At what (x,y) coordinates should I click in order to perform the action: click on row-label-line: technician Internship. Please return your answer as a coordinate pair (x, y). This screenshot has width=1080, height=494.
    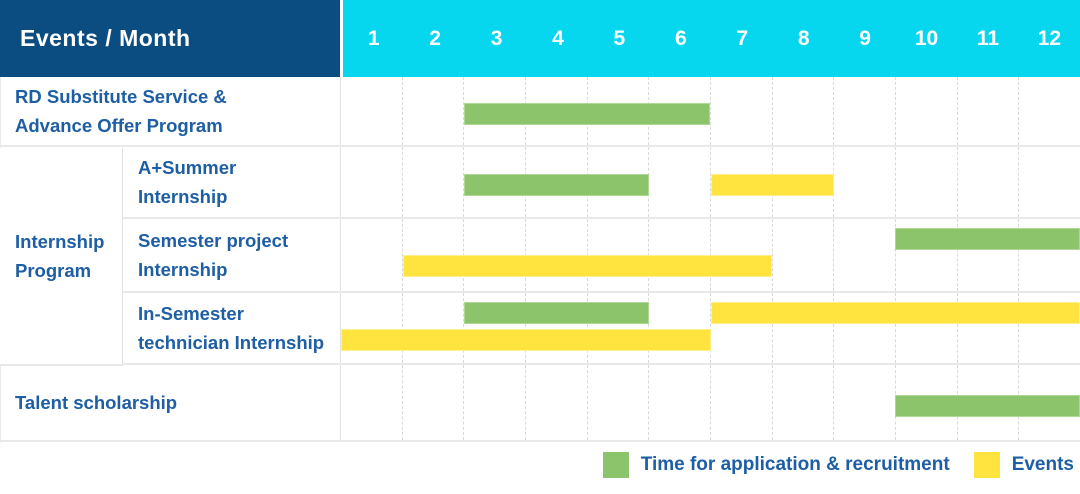
    Looking at the image, I should click on (231, 342).